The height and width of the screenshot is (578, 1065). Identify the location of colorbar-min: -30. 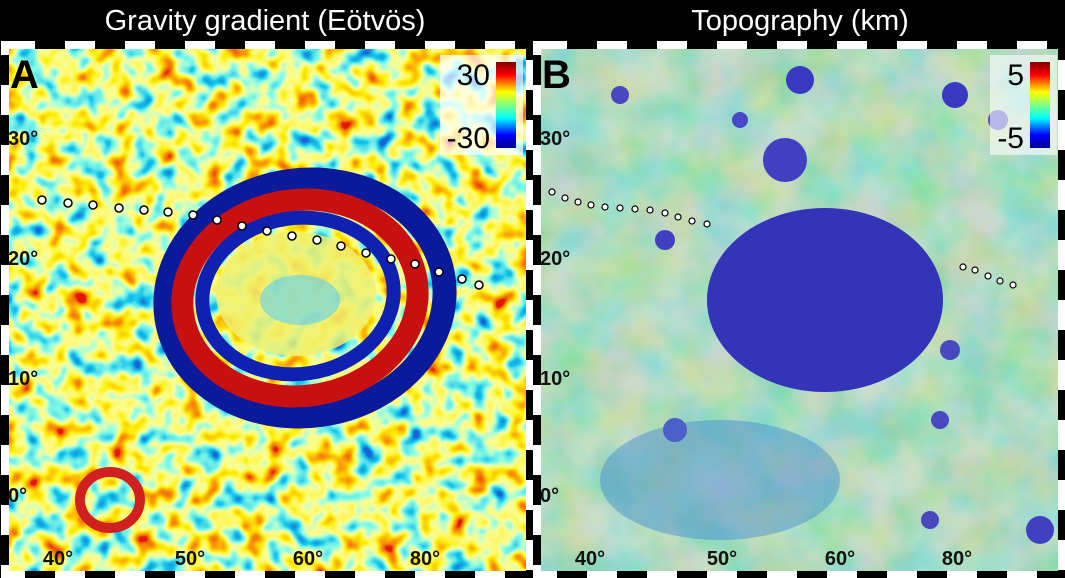
(468, 138).